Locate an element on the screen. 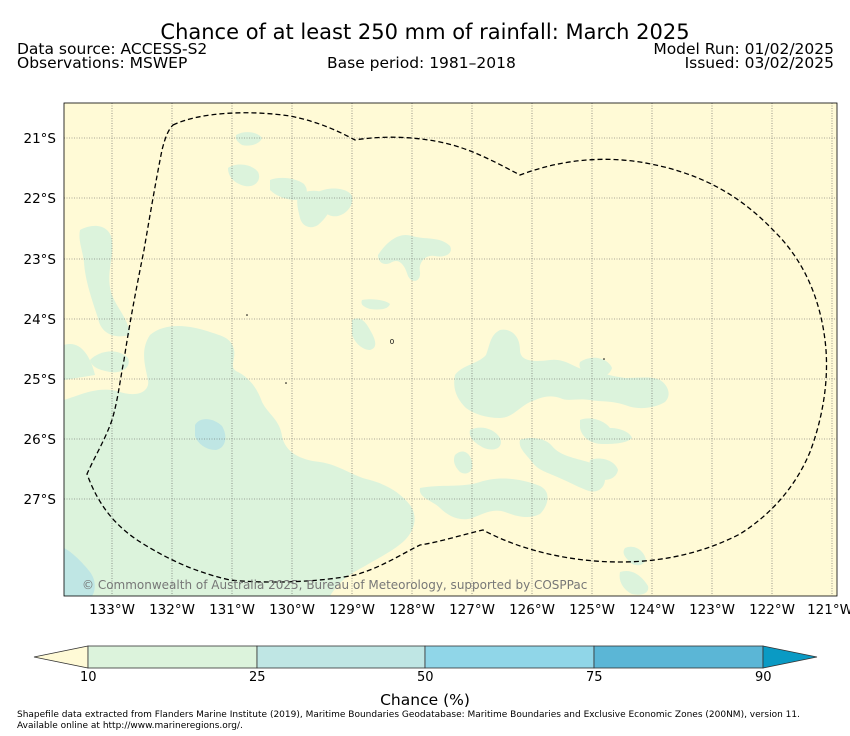  data-source-label: Data source: ACCESS-S2 is located at coordinates (112, 49).